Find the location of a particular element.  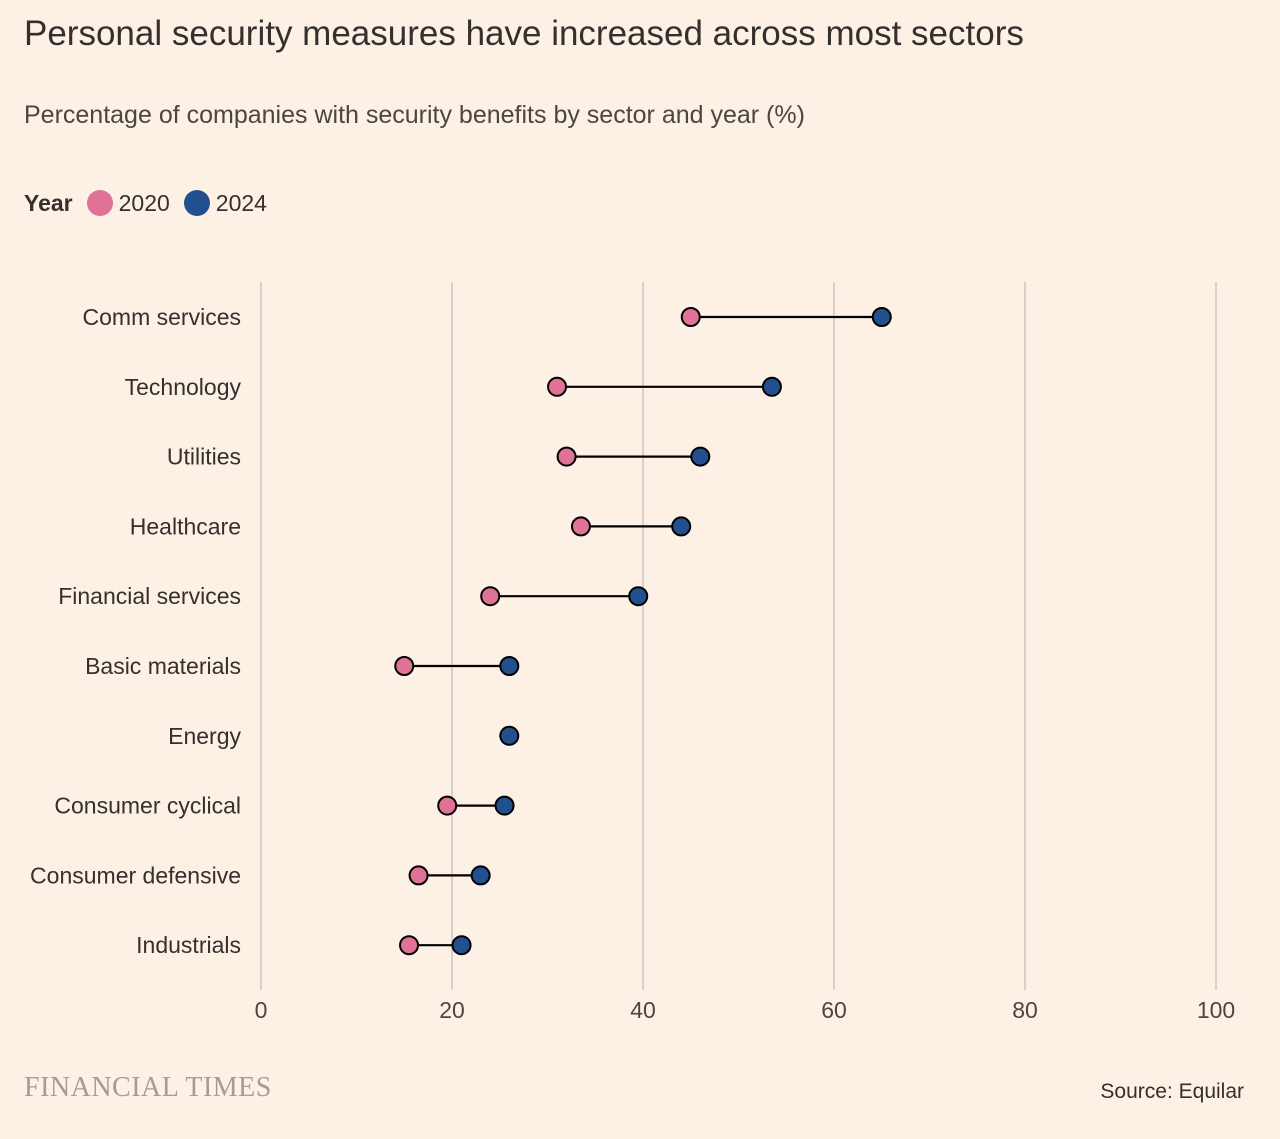

point-2024-industrials is located at coordinates (461, 945).